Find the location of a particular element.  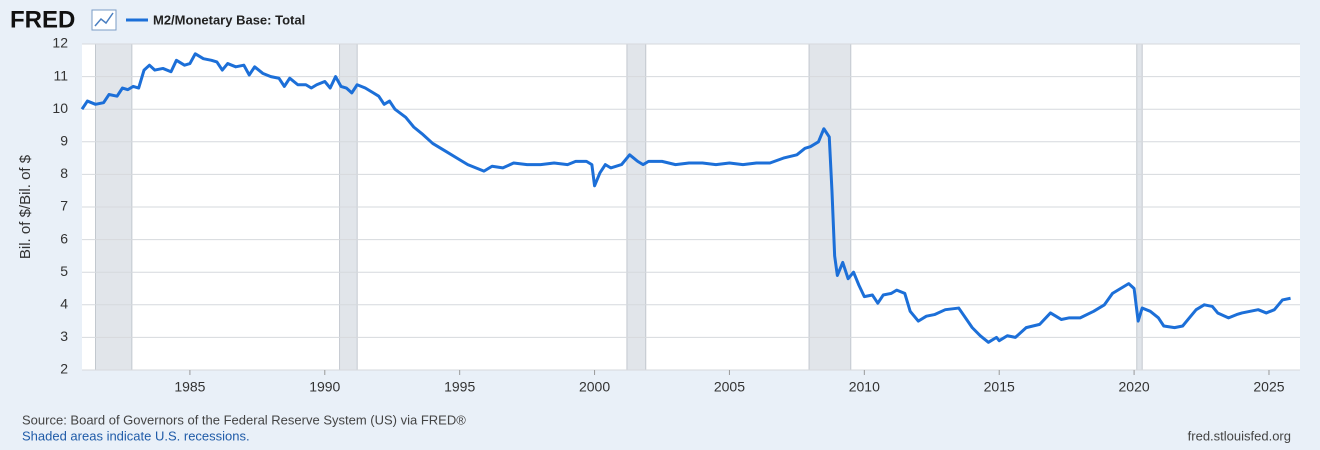

y-tick-label: 9 is located at coordinates (64, 141).